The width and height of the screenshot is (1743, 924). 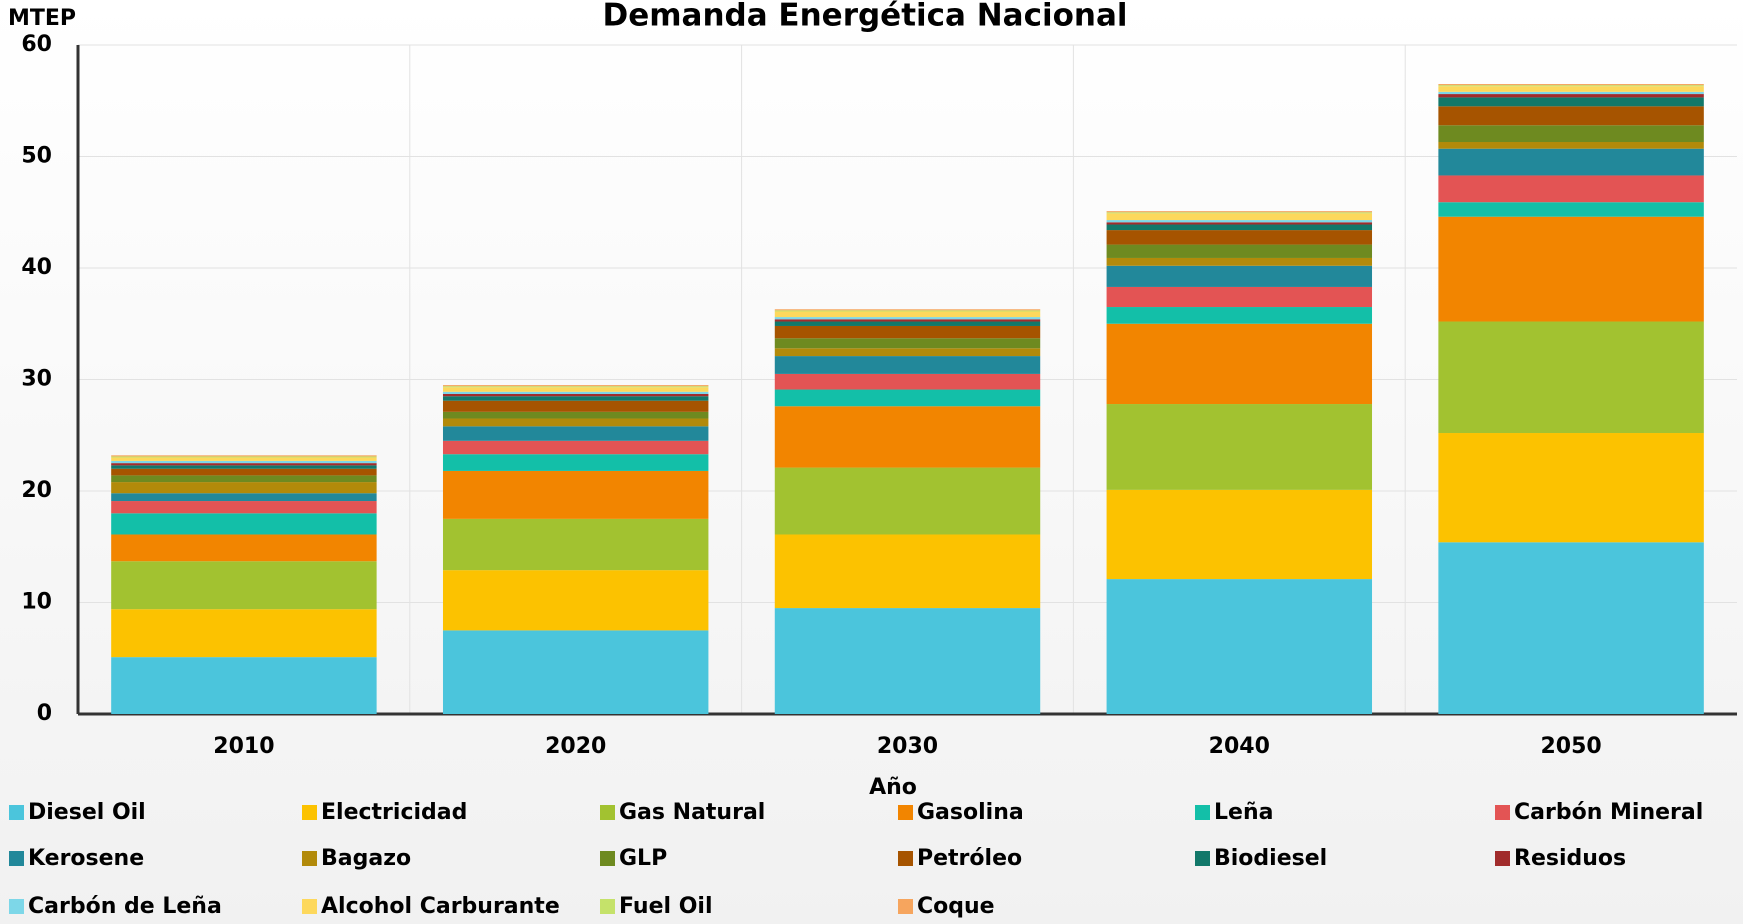 I want to click on legend-label: Diesel Oil, so click(x=87, y=812).